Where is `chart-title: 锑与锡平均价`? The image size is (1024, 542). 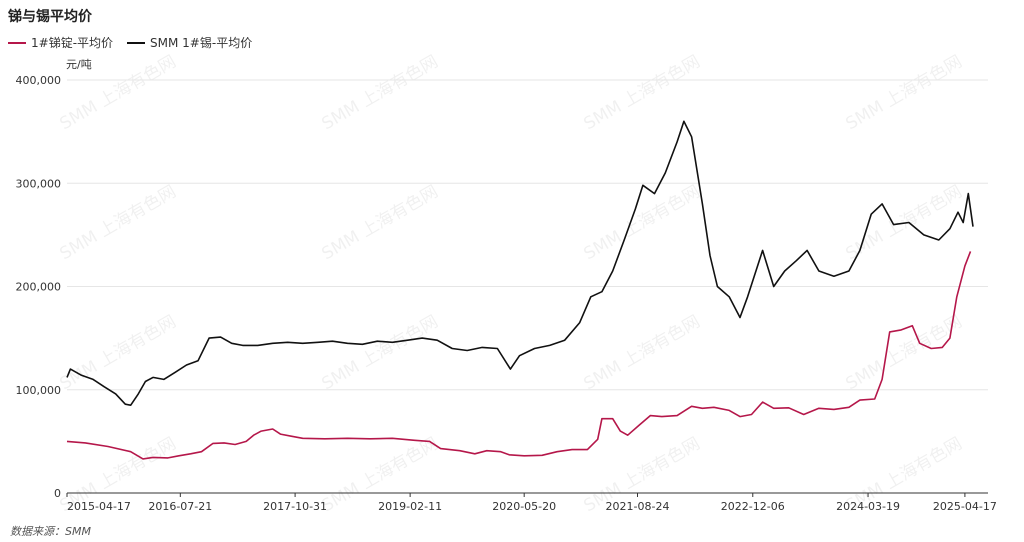 chart-title: 锑与锡平均价 is located at coordinates (50, 17).